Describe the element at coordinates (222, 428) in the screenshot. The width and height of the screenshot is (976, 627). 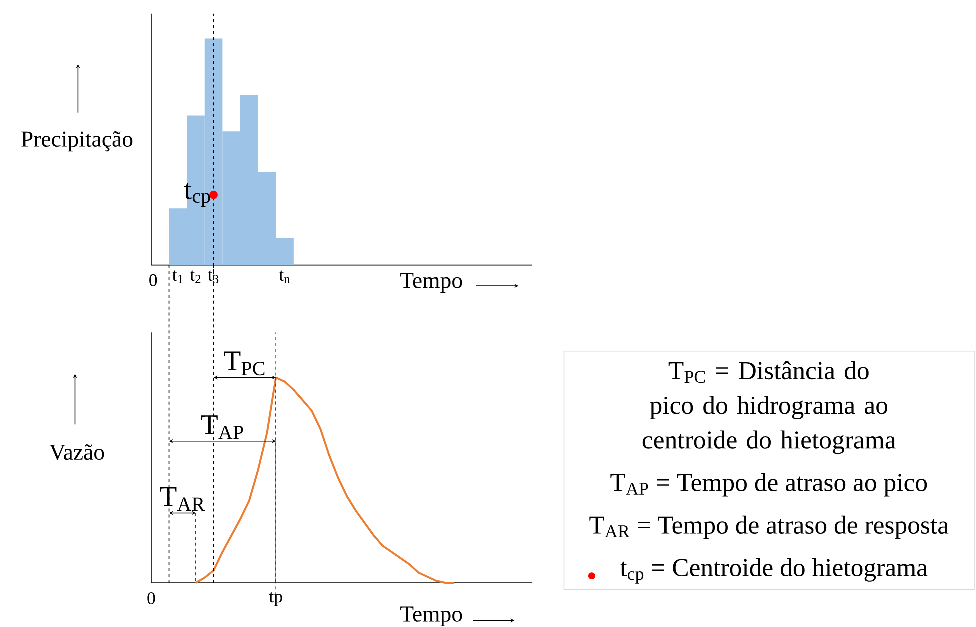
I see `series-label: T$_{AP}$` at that location.